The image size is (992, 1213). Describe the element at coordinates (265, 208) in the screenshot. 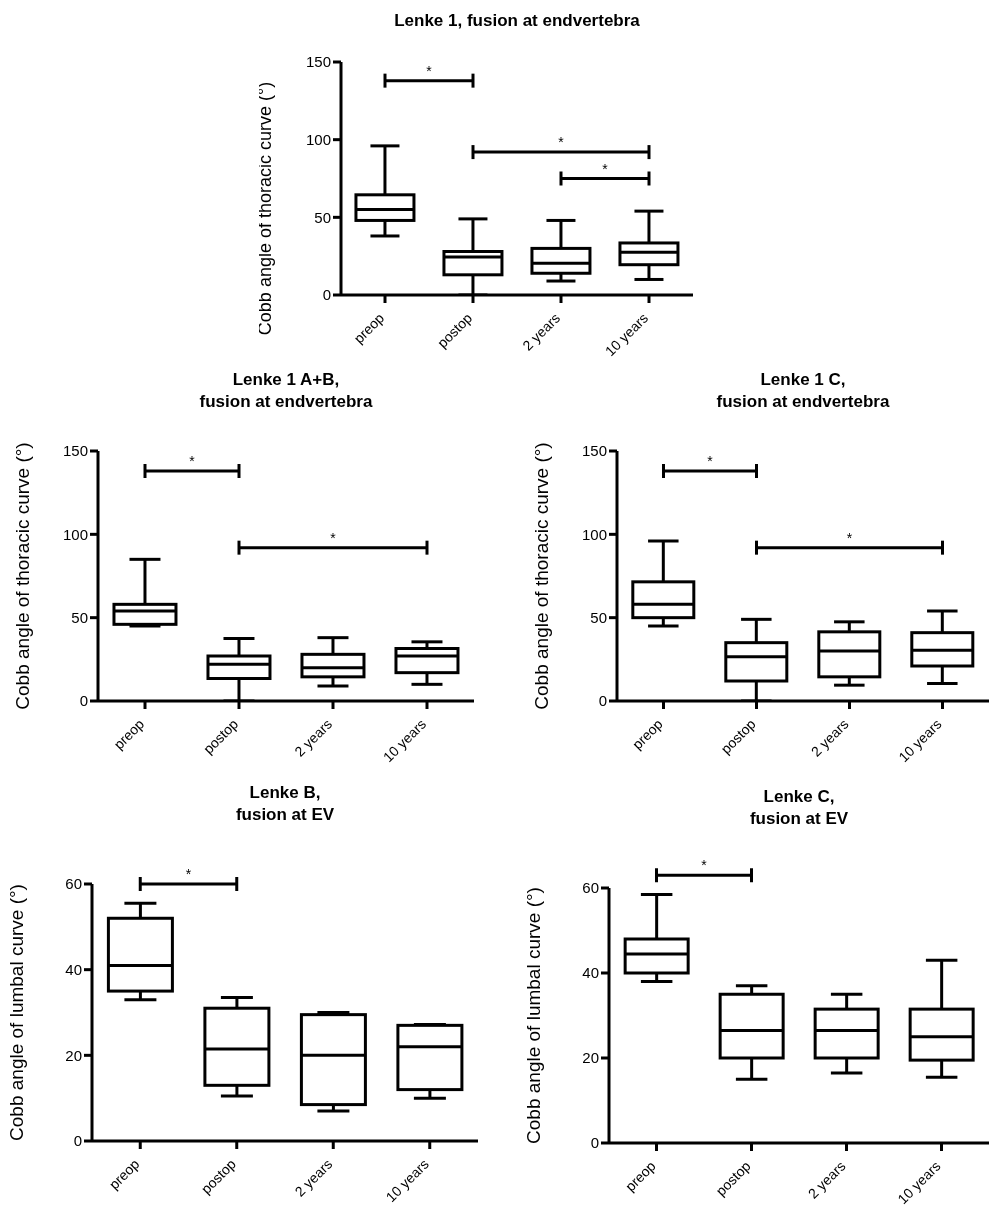

I see `y-axis-title: Cobb angle of thoracic curve (°)` at that location.